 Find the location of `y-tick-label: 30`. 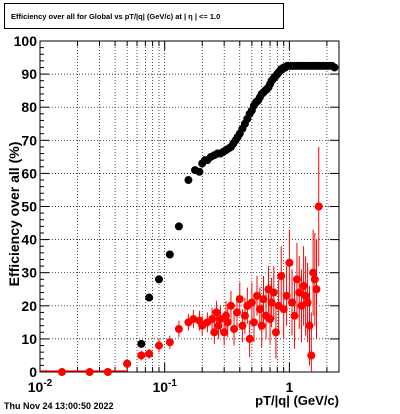

y-tick-label: 30 is located at coordinates (29, 273).